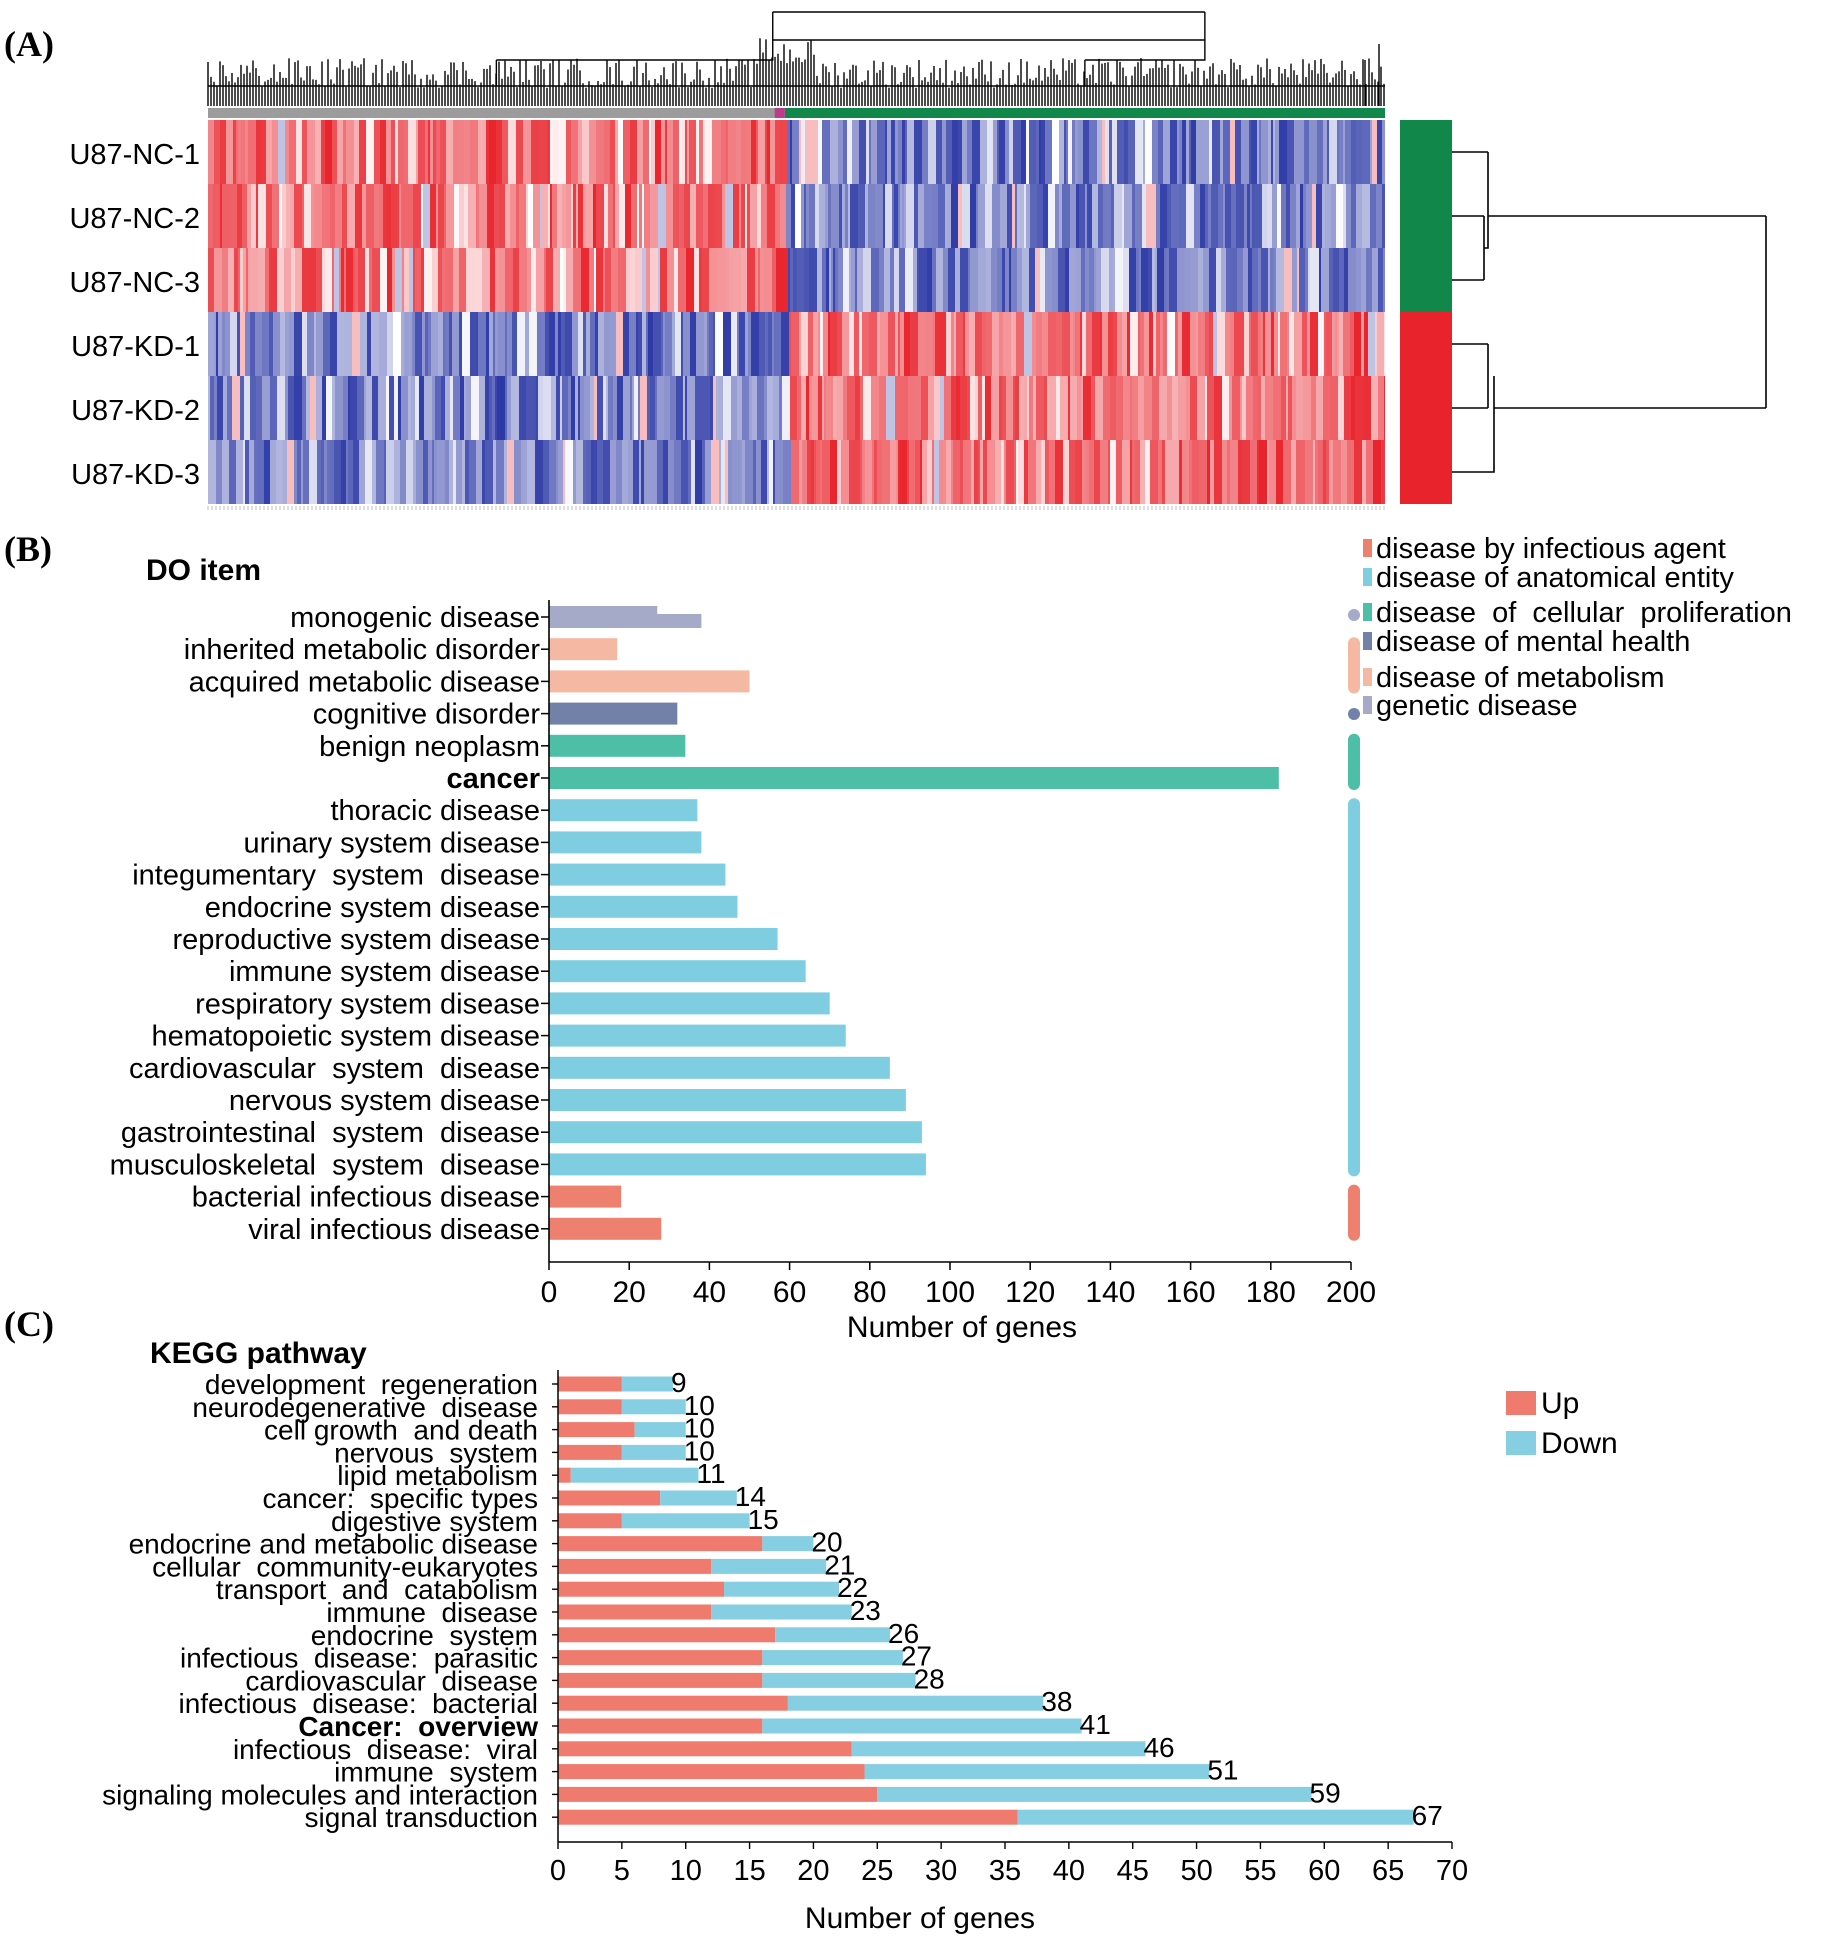 This screenshot has height=1941, width=1844. Describe the element at coordinates (699, 1450) in the screenshot. I see `kegg-total-label: 10` at that location.